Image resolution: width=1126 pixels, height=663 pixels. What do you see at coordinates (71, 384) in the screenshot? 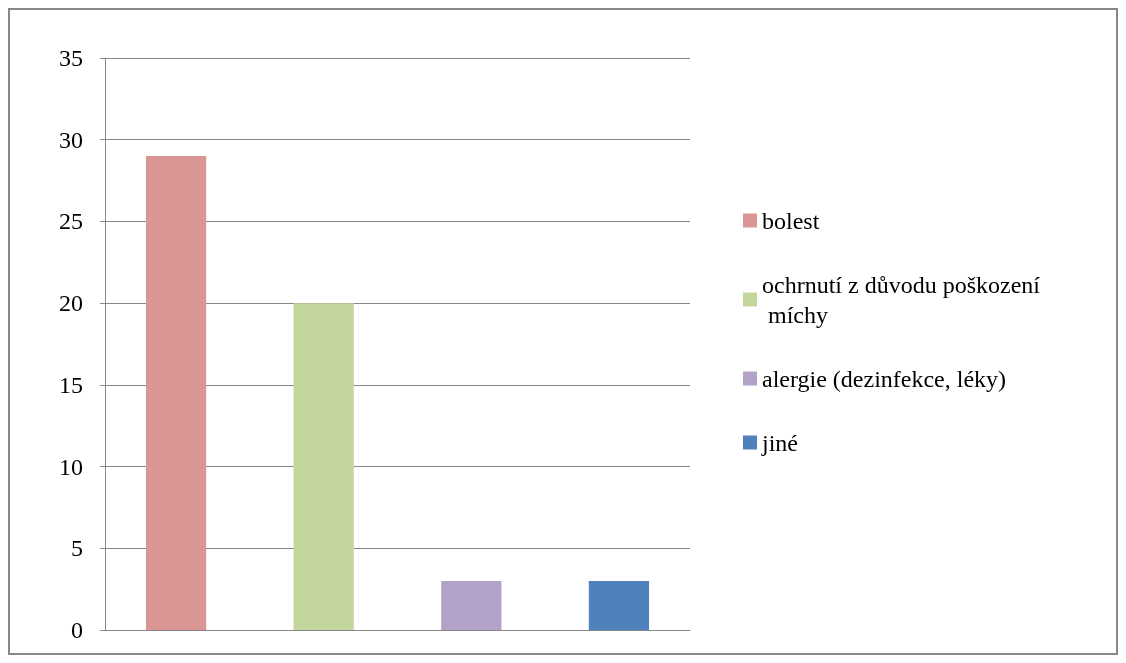
I see `y-tick-label: 15` at bounding box center [71, 384].